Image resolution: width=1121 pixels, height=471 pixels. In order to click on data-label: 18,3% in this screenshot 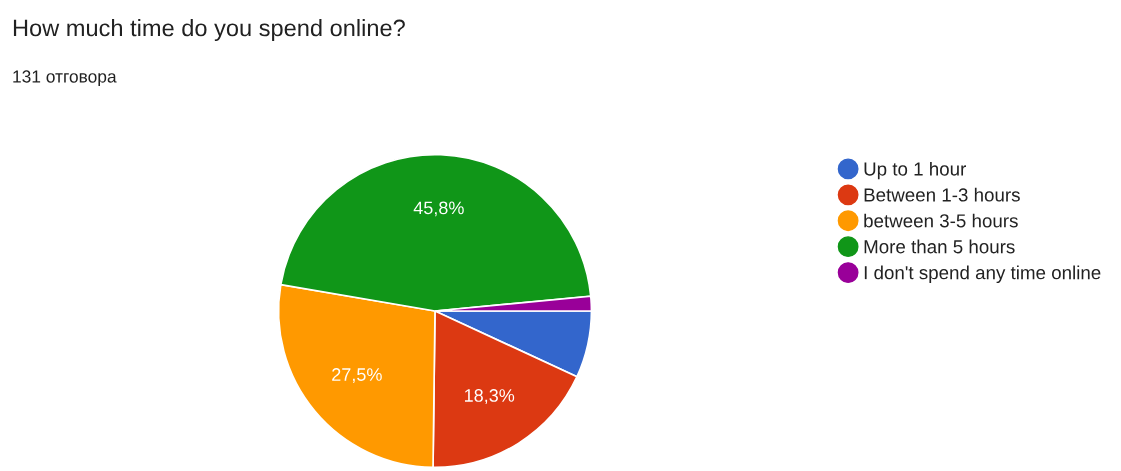, I will do `click(489, 396)`.